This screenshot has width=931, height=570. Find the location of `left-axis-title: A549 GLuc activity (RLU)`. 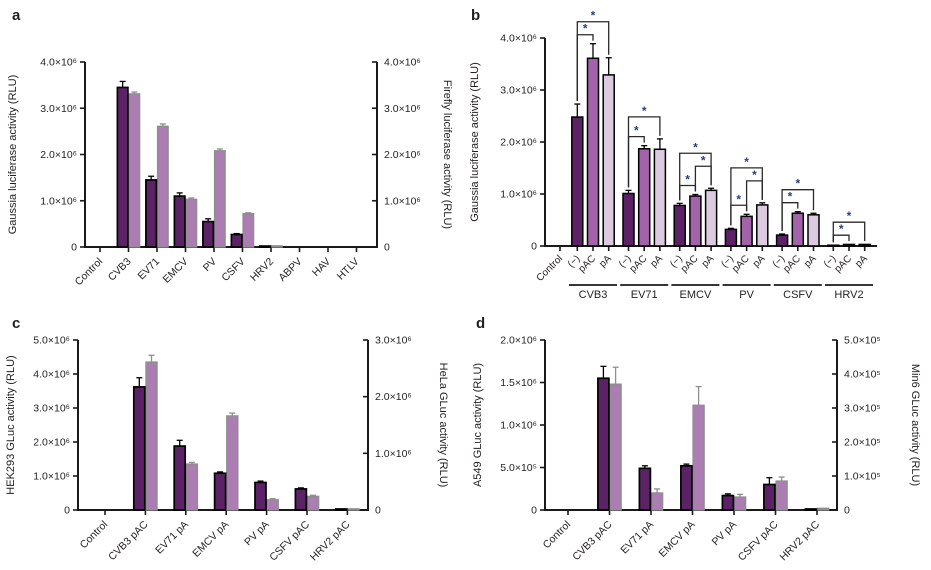

left-axis-title: A549 GLuc activity (RLU) is located at coordinates (478, 425).